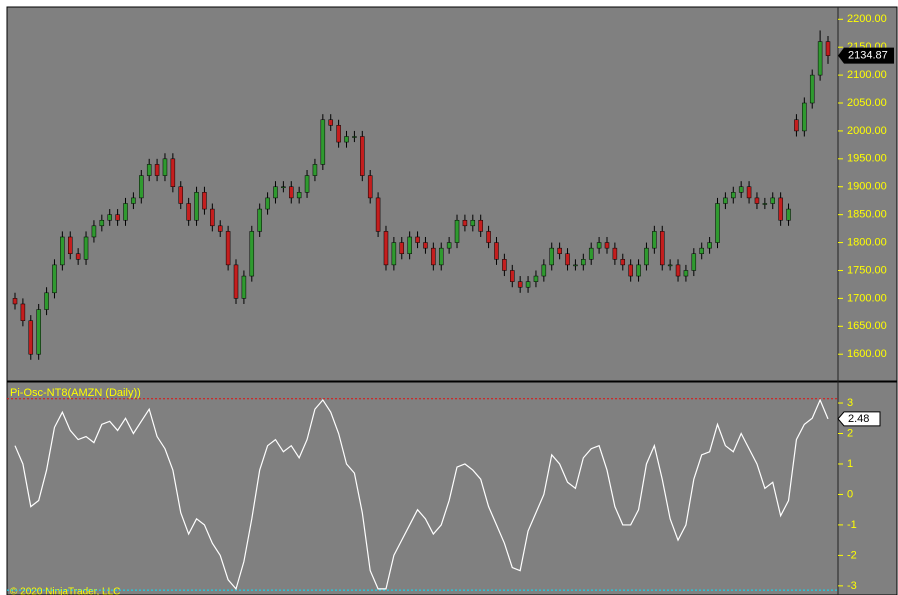 The height and width of the screenshot is (595, 898). I want to click on price-marker, so click(866, 55).